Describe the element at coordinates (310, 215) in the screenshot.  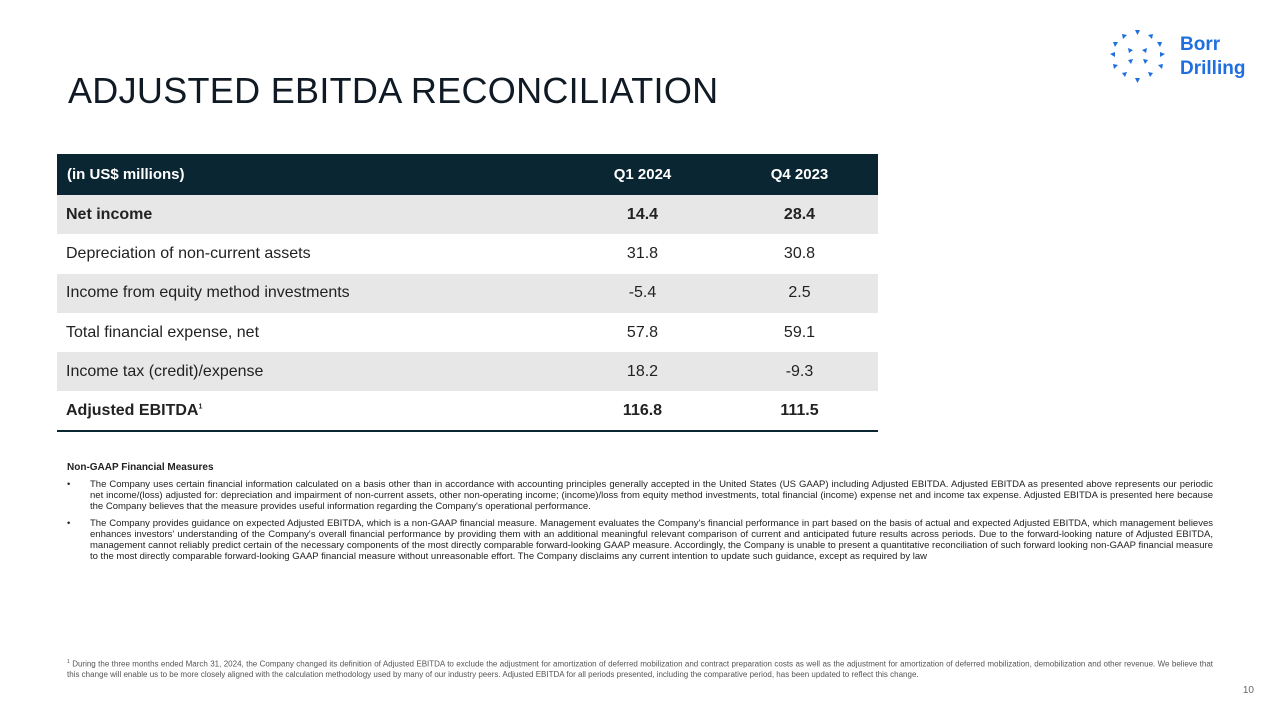
I see `row-label: Net income` at that location.